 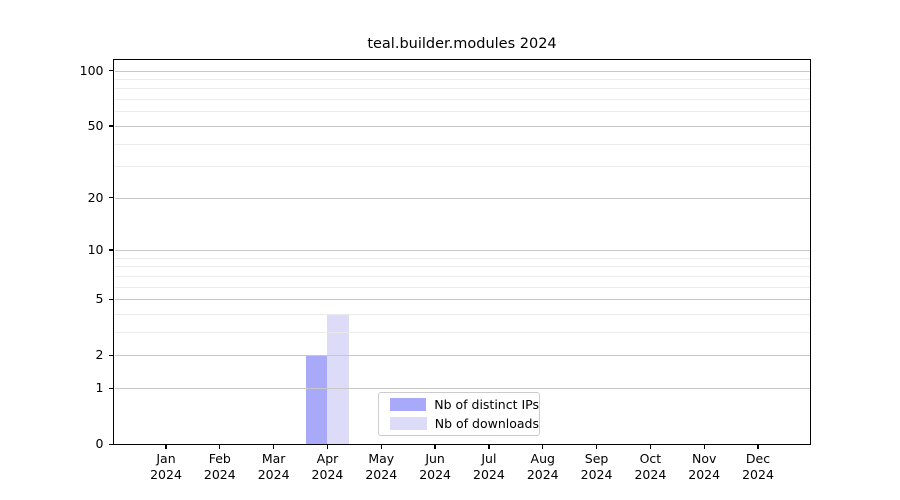 I want to click on bar-nb-of-distinct-ips, so click(x=316, y=399).